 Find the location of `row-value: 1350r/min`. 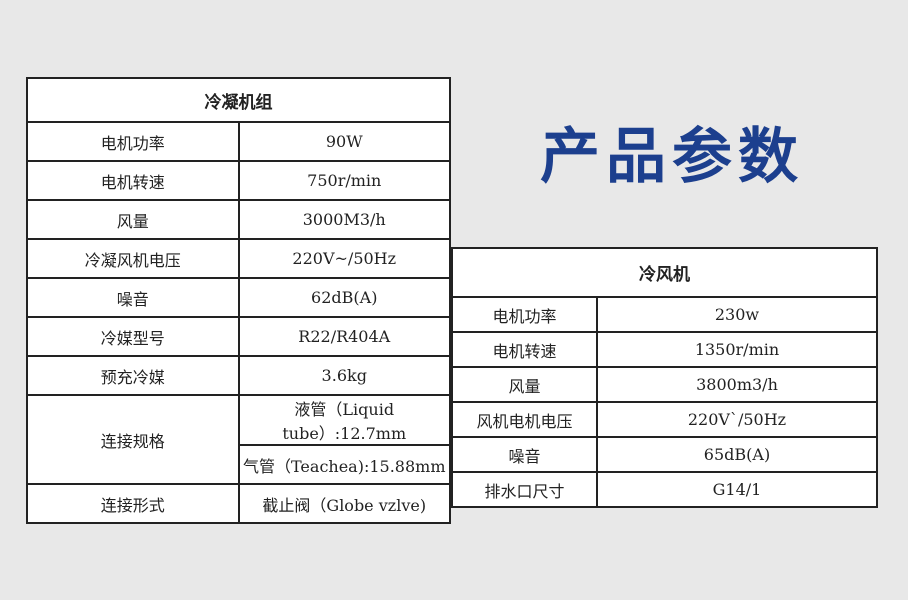

row-value: 1350r/min is located at coordinates (737, 349).